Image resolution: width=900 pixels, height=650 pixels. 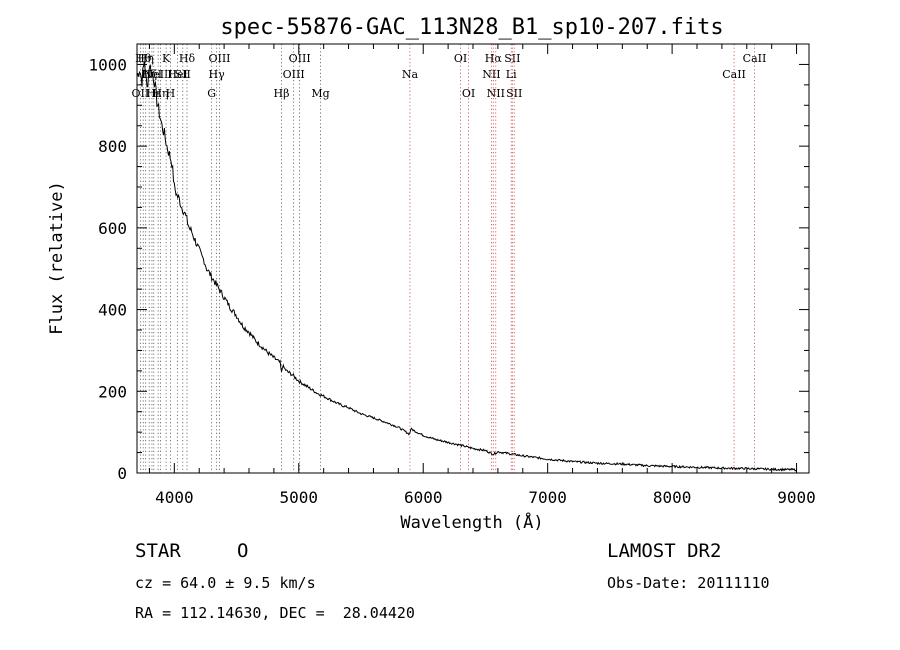 I want to click on line-marker-label-14: Hγ, so click(x=217, y=74).